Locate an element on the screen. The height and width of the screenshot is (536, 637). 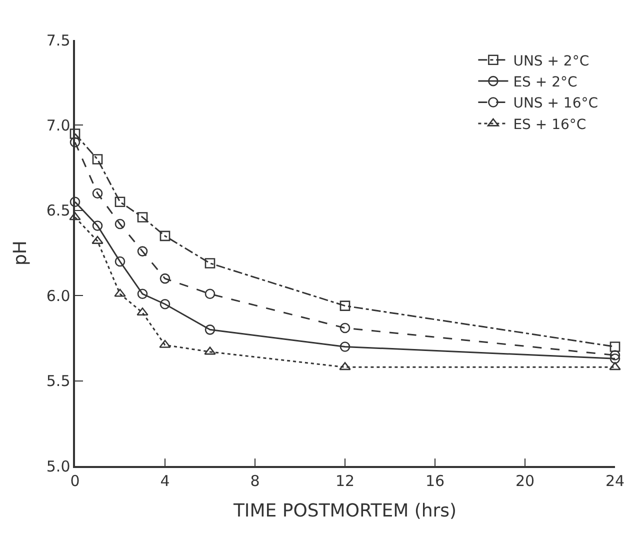
x-tick-label: 8 is located at coordinates (255, 481).